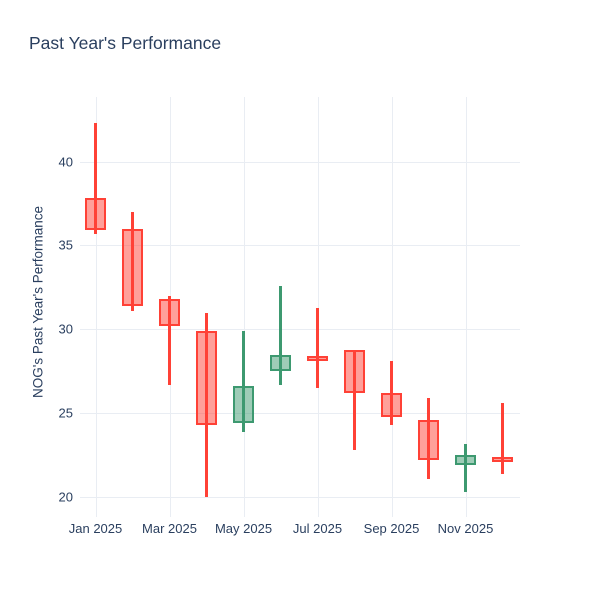  Describe the element at coordinates (502, 459) in the screenshot. I see `candle-body-dec-2025` at that location.